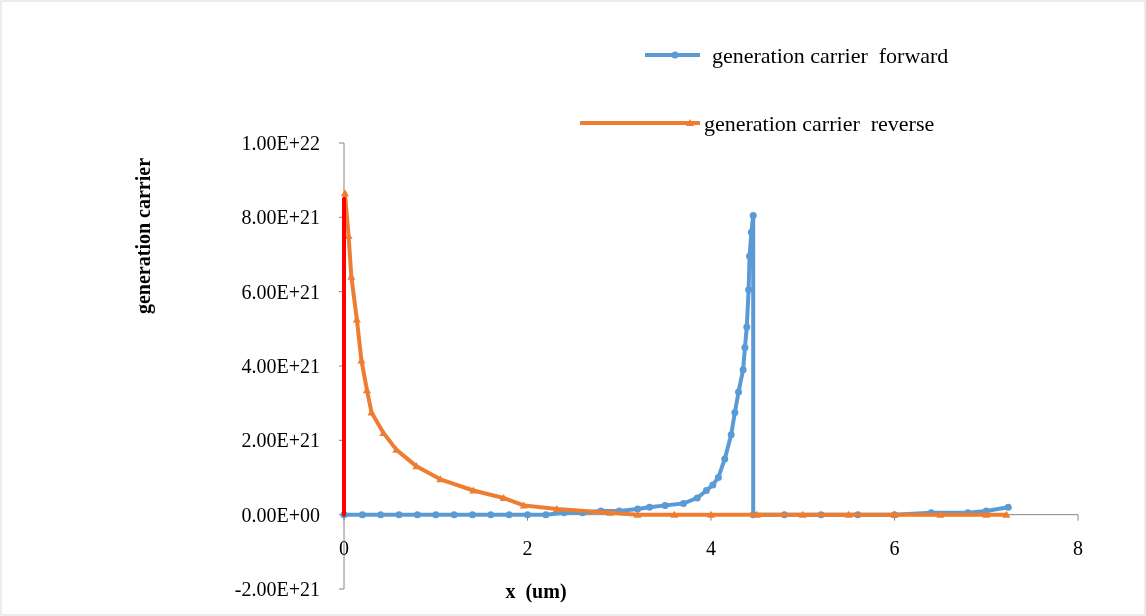 The image size is (1146, 616). What do you see at coordinates (527, 547) in the screenshot?
I see `x-tick-label: 2` at bounding box center [527, 547].